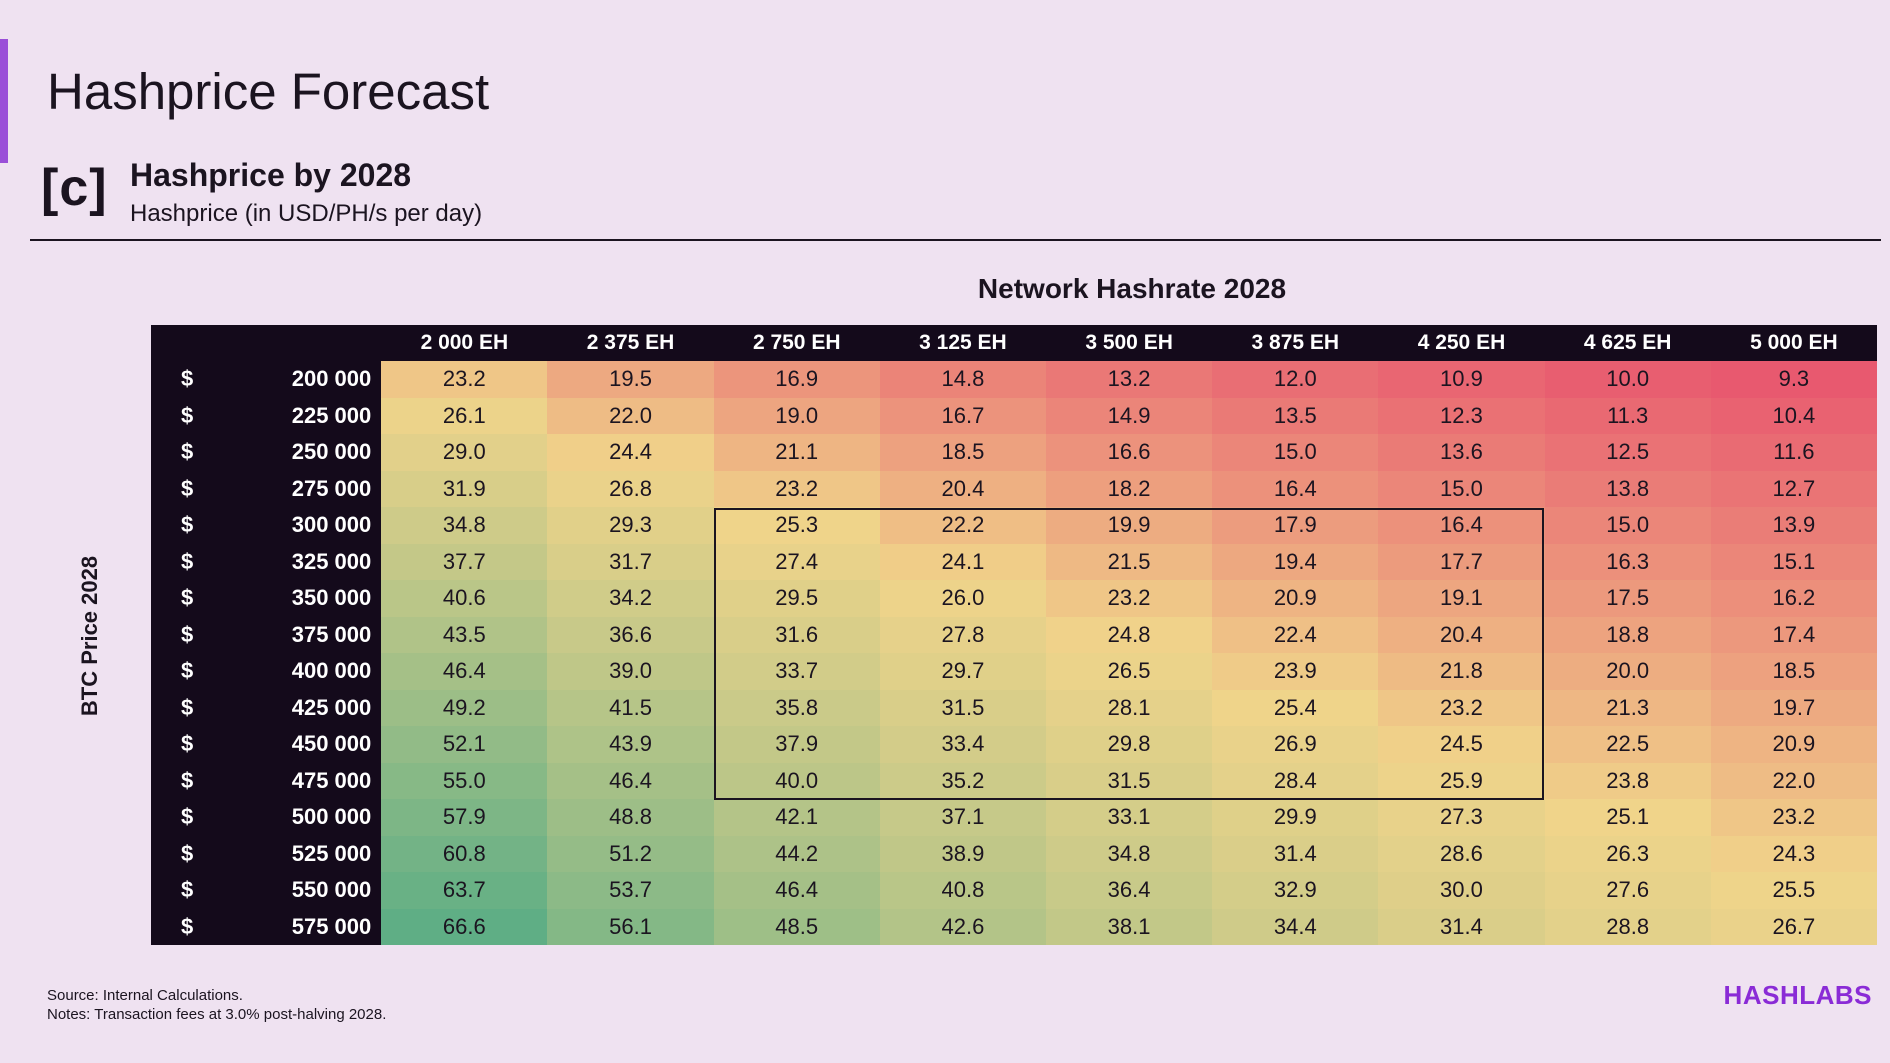  I want to click on heatmap-cell: 18.8, so click(1627, 634).